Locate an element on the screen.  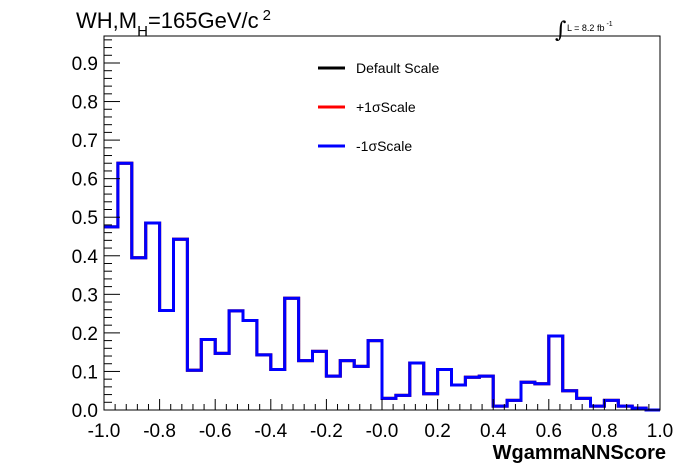
title-superscript: 2 is located at coordinates (267, 15).